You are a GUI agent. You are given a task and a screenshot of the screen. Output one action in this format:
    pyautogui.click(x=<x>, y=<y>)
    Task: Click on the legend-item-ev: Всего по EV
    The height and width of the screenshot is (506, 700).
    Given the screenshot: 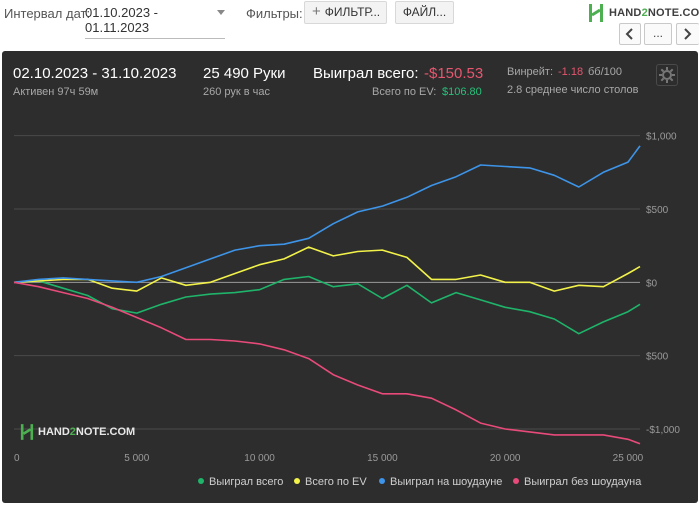 What is the action you would take?
    pyautogui.click(x=330, y=482)
    